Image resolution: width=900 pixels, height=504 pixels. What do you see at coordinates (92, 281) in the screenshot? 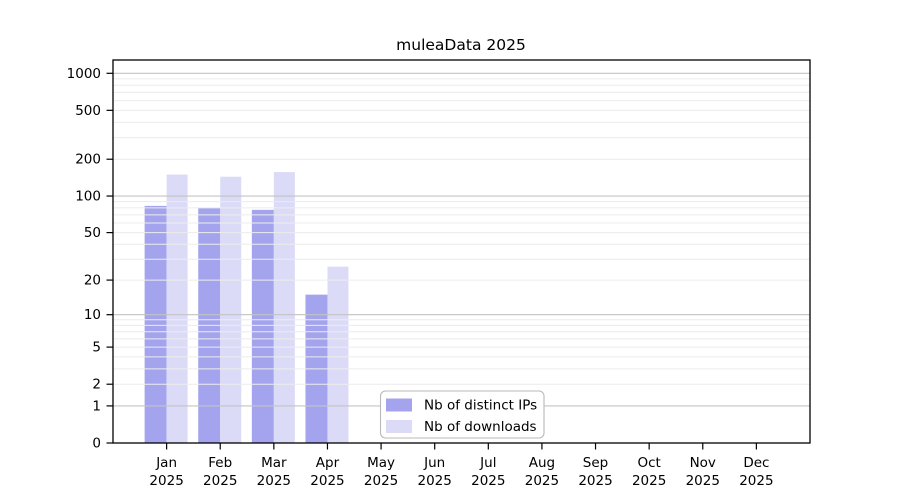
I see `y-tick-label: 20` at bounding box center [92, 281].